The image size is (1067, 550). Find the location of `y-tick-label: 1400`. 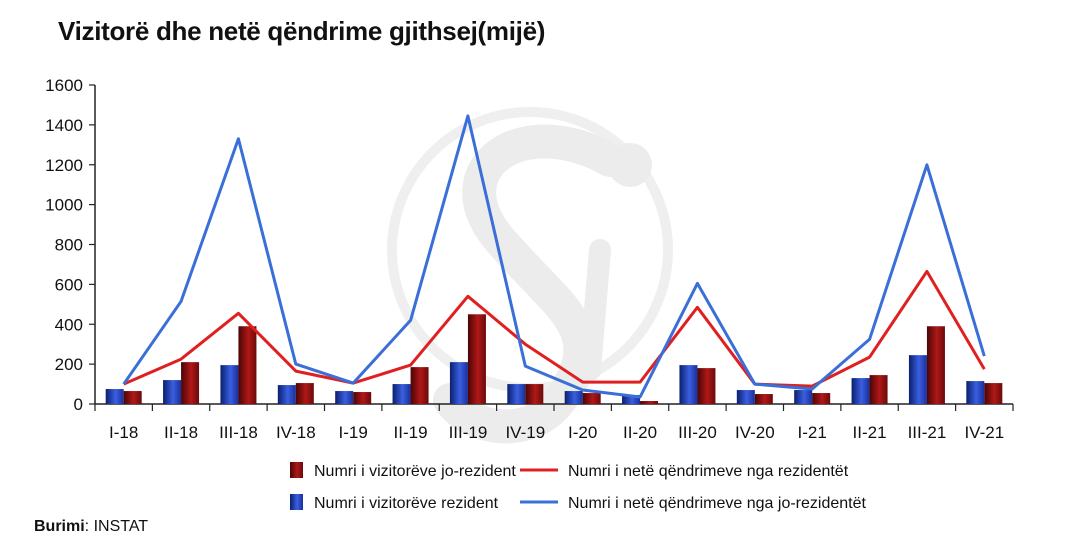

y-tick-label: 1400 is located at coordinates (64, 125).